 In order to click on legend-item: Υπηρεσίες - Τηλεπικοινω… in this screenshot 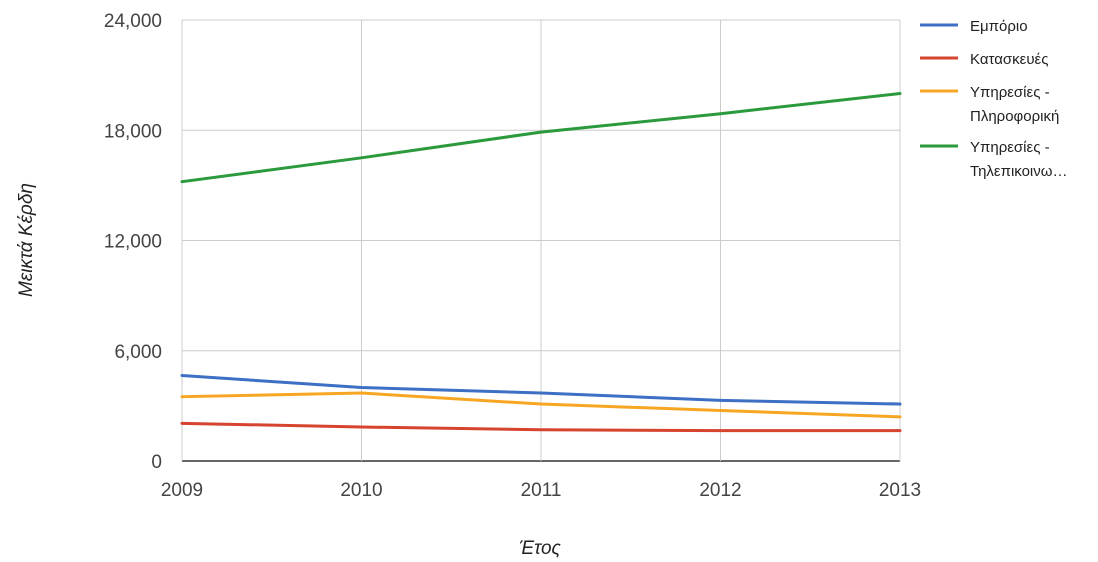, I will do `click(993, 159)`.